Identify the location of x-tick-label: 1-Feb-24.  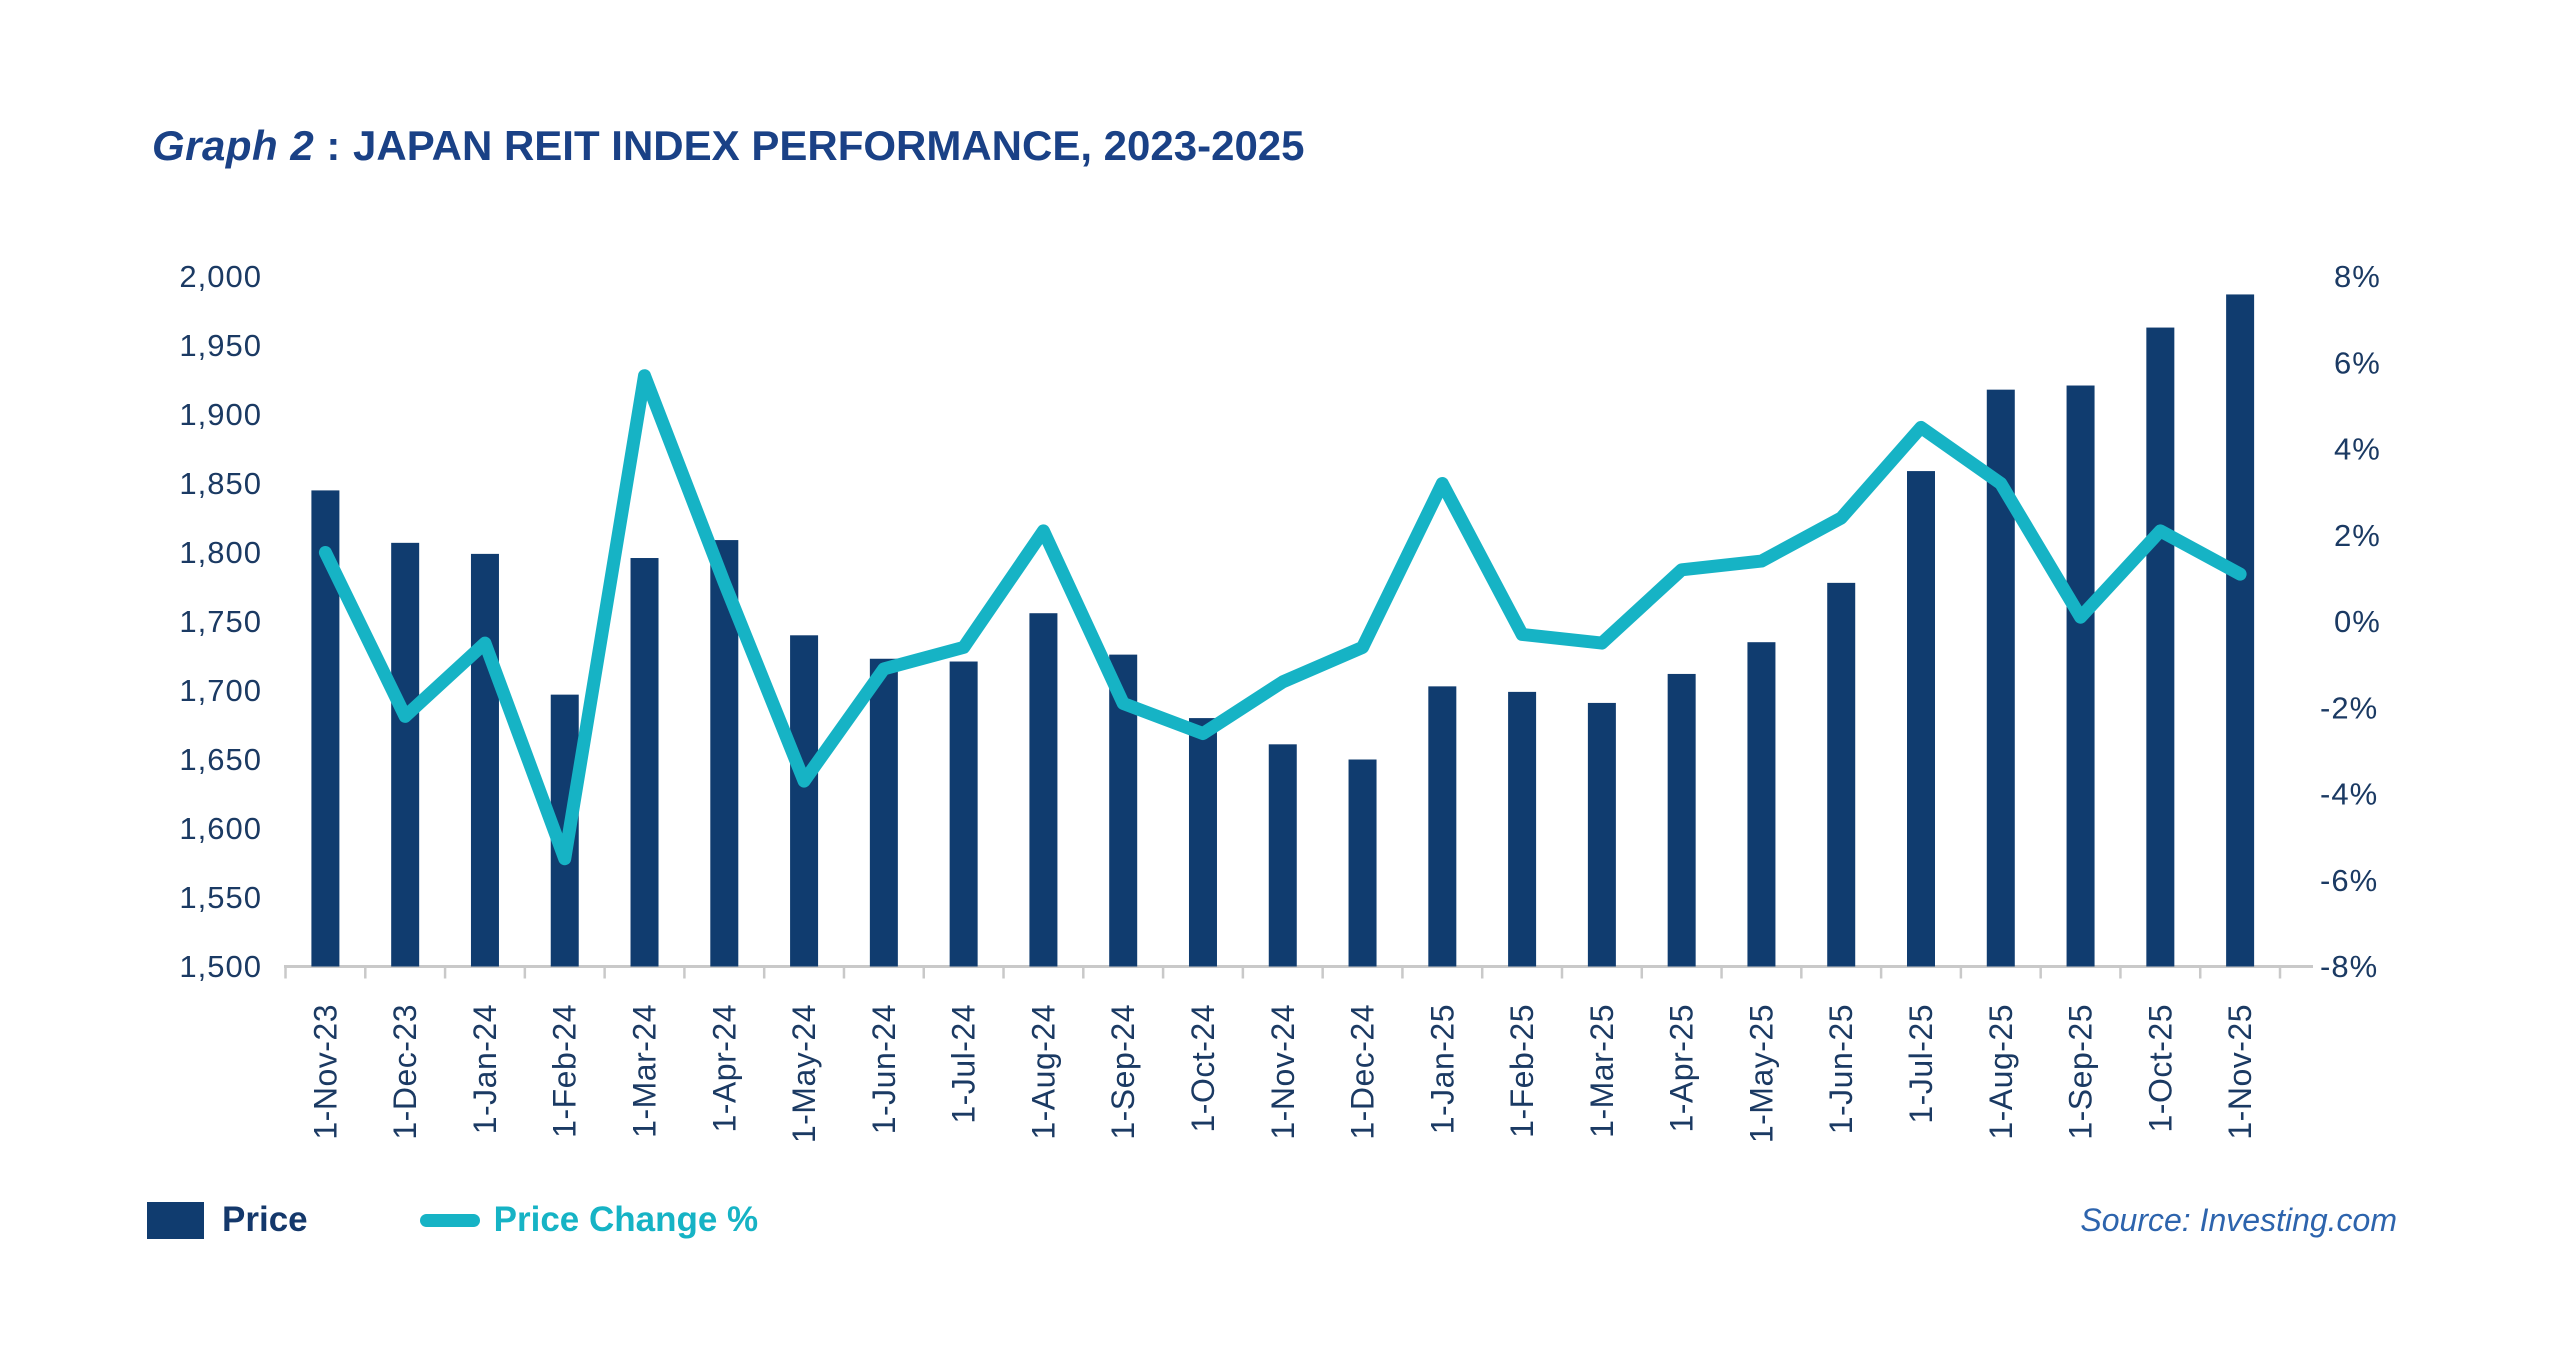
(565, 1071).